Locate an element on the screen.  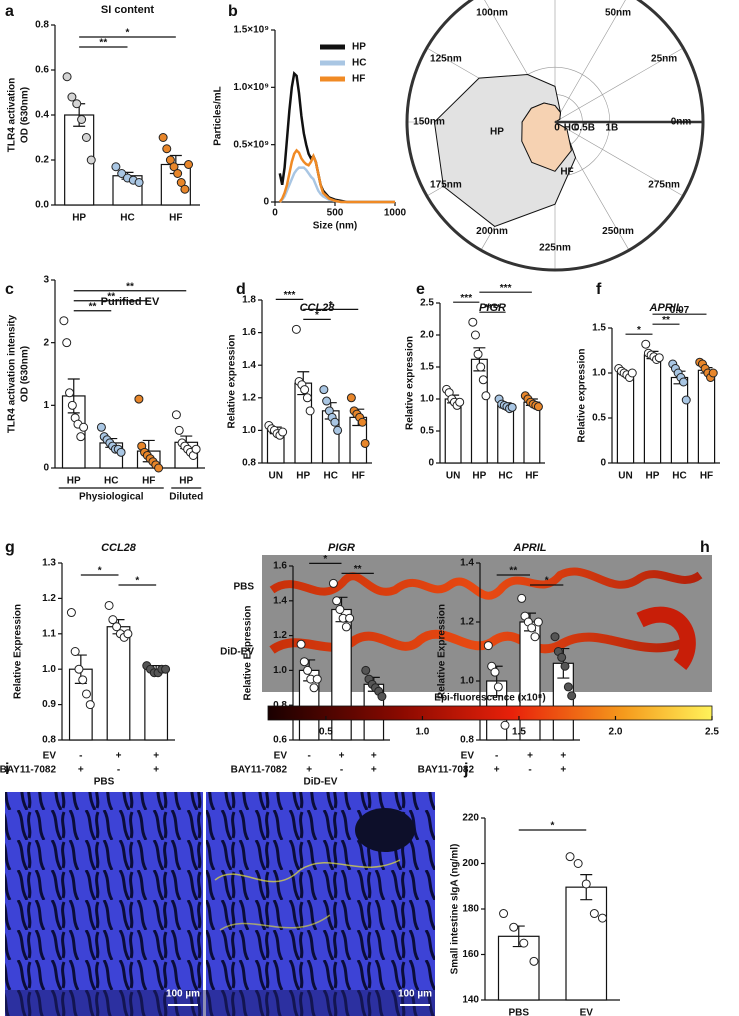
panel-letter: i is located at coordinates (7, 769).